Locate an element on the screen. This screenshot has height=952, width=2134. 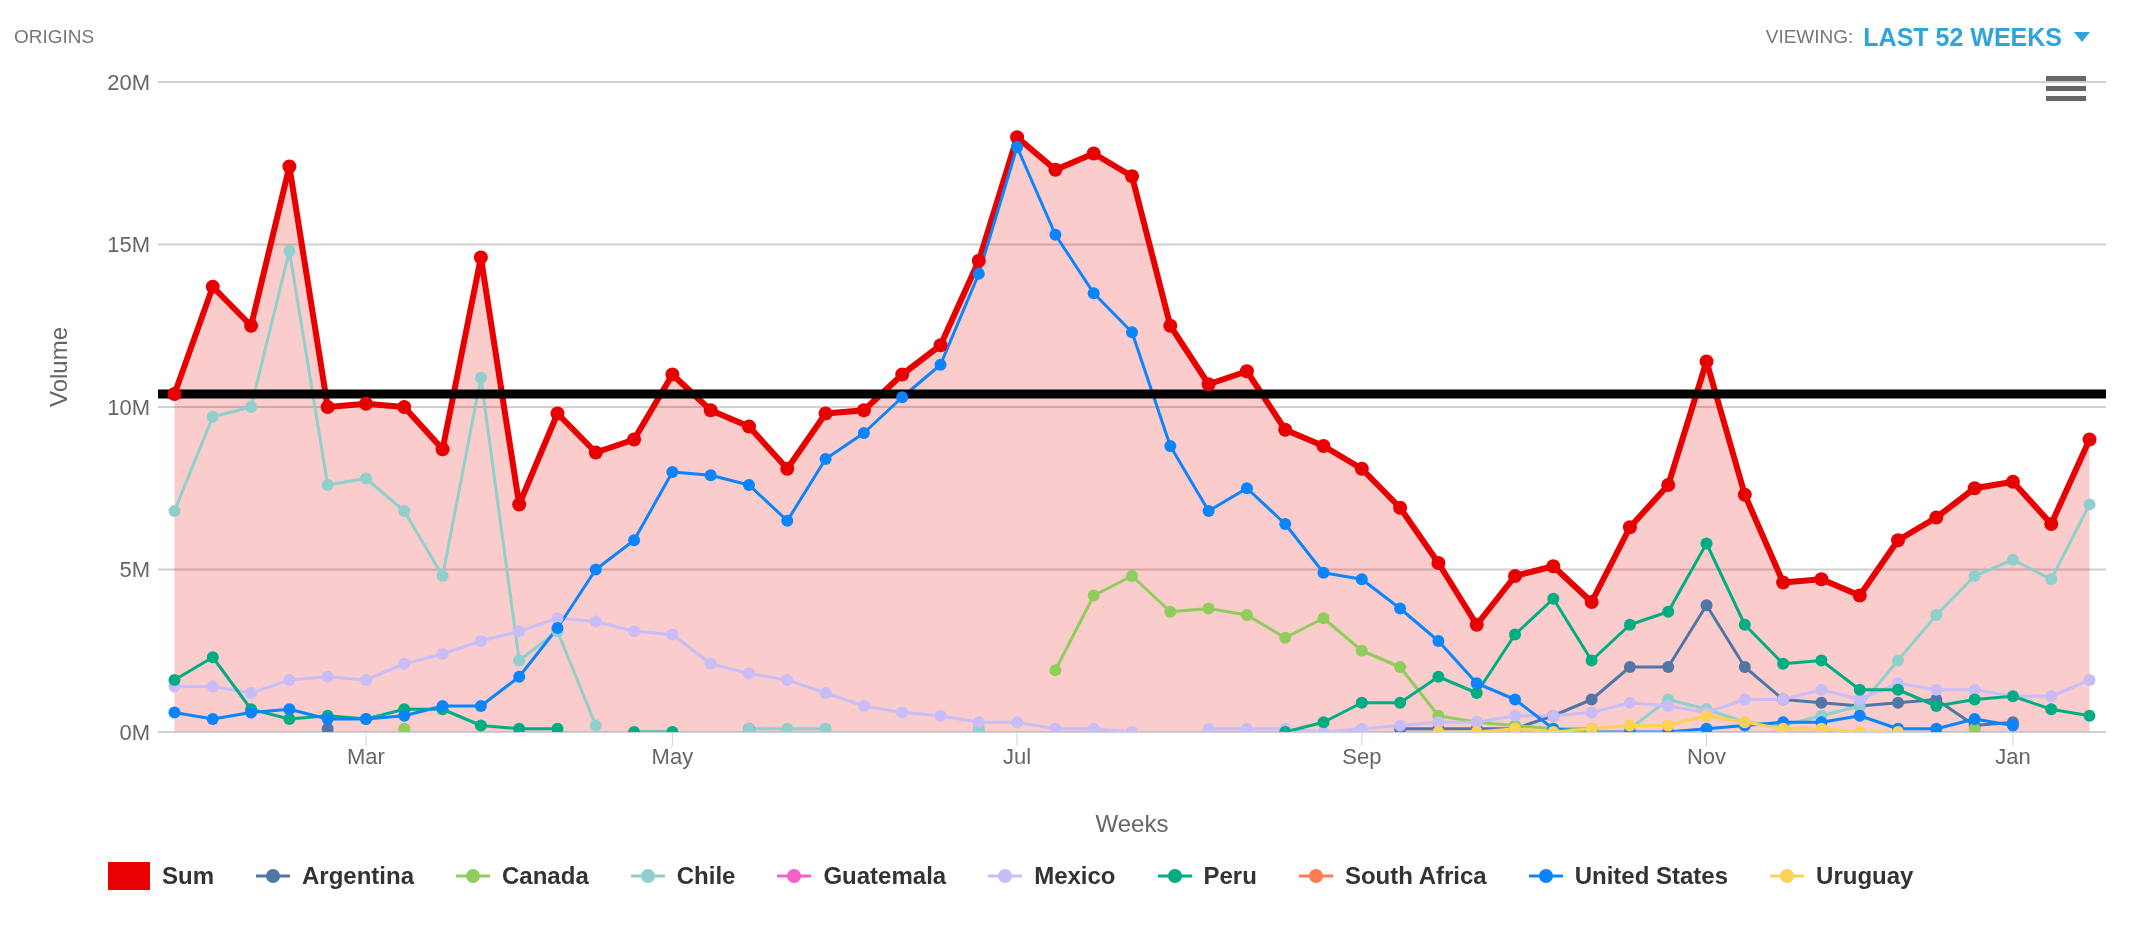
x-axis-title: Weeks is located at coordinates (1132, 823).